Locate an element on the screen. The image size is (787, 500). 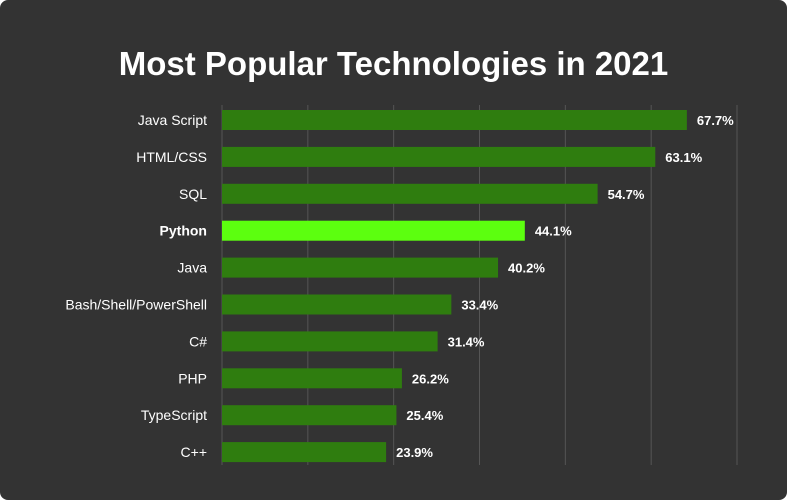
bar-java-script is located at coordinates (454, 120).